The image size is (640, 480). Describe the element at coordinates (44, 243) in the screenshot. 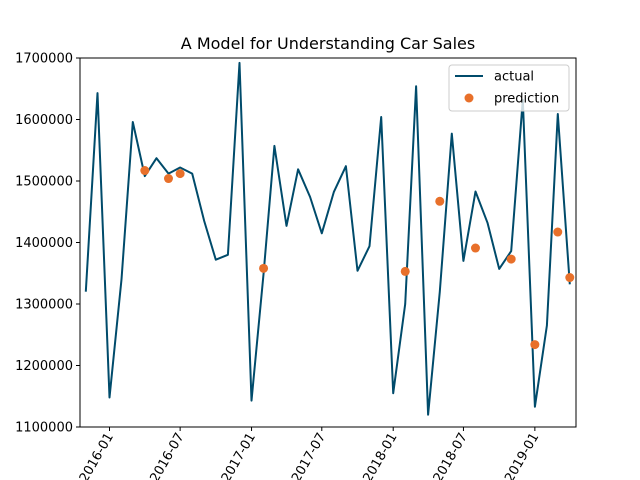

I see `y-tick-label: 1400000` at that location.